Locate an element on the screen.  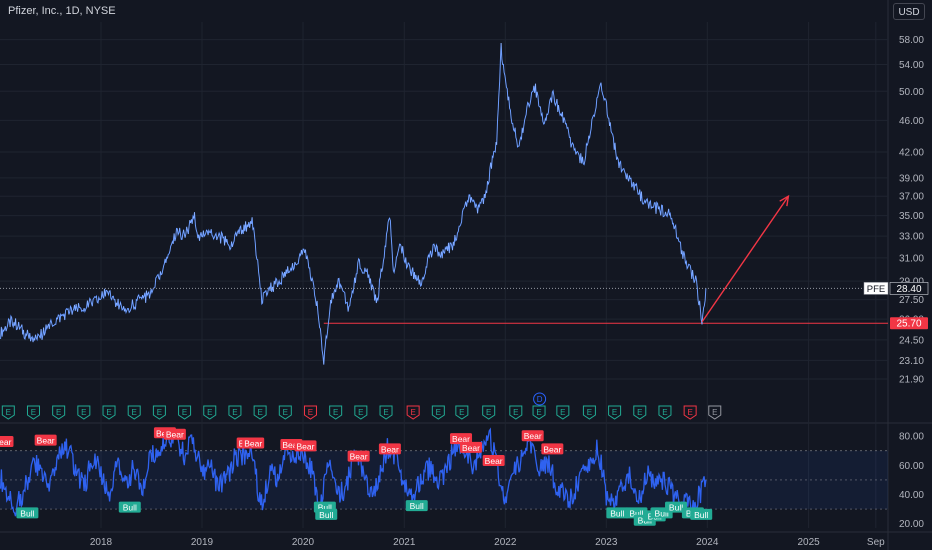
y-tick-label: 21.90 is located at coordinates (911, 379).